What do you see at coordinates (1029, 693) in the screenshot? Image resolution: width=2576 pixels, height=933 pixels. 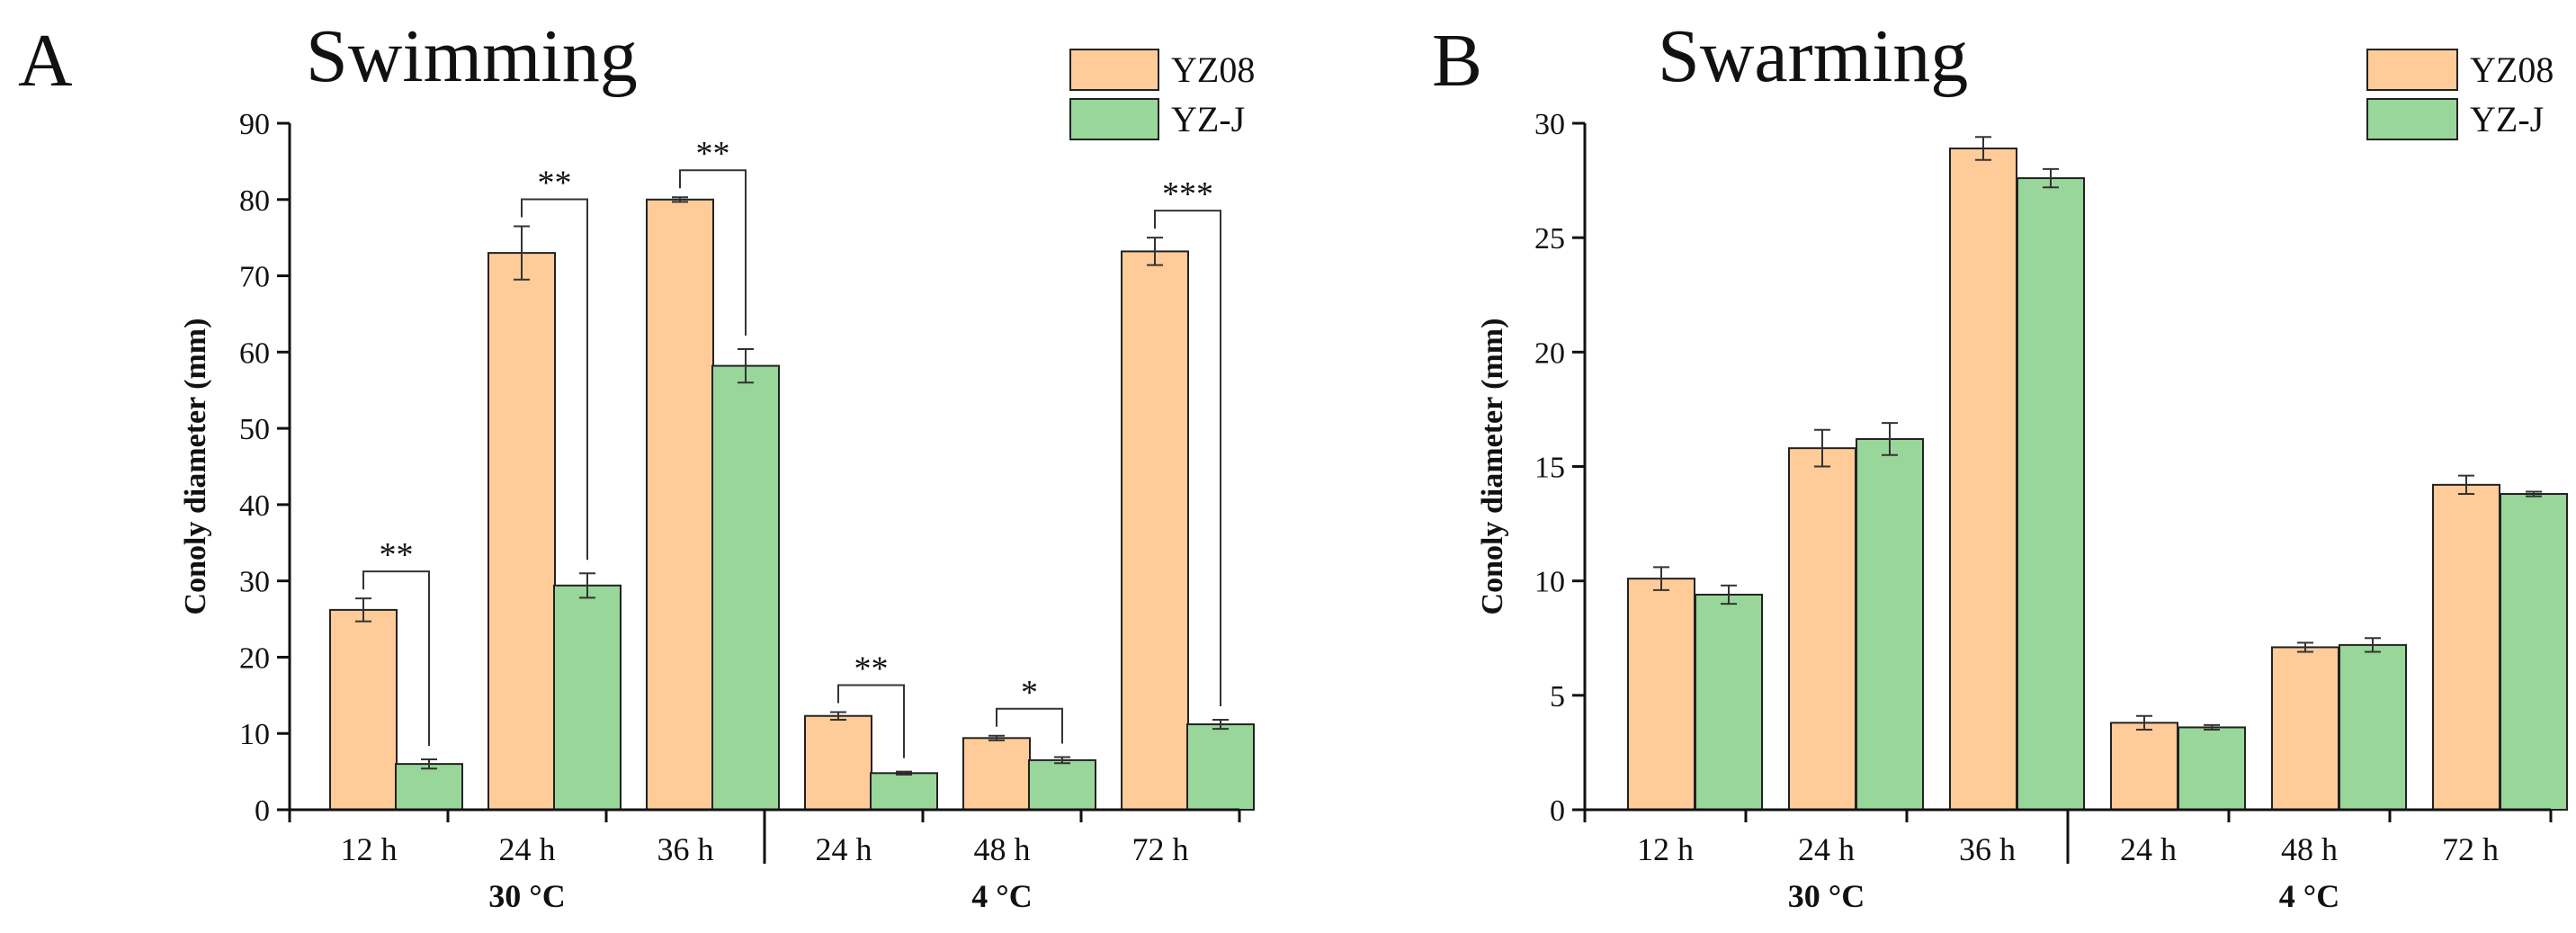 I see `significance-label: *` at bounding box center [1029, 693].